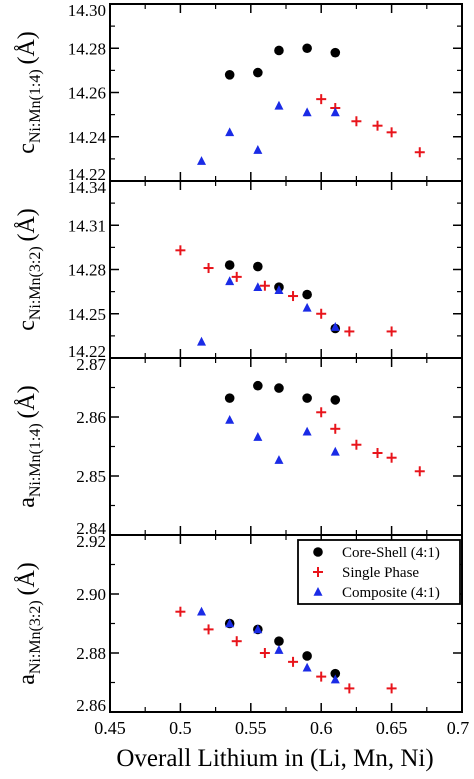 This screenshot has height=779, width=474. What do you see at coordinates (87, 10) in the screenshot?
I see `y-tick-label: 14.30` at bounding box center [87, 10].